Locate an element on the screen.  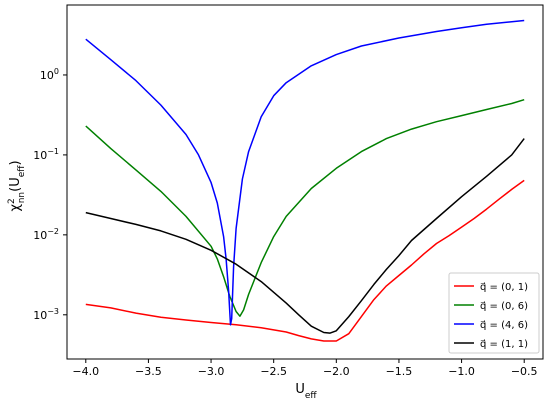
legend-label-0: q⃗ = (0, 1) is located at coordinates (504, 287).